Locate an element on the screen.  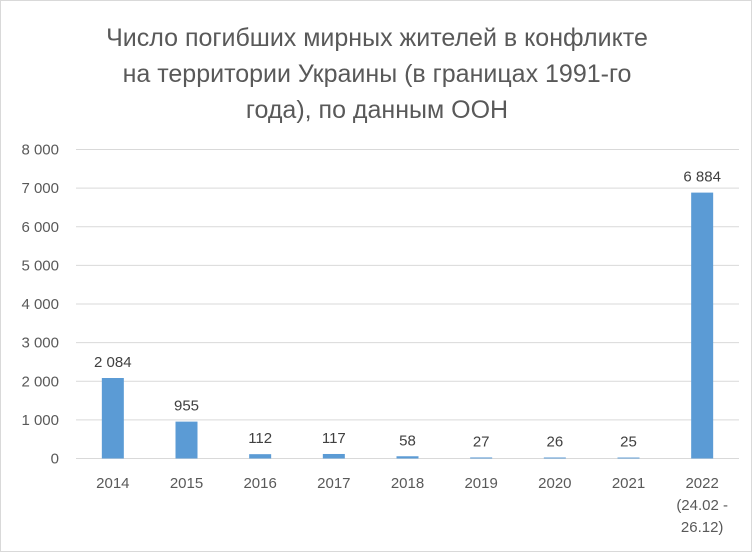
data-label: 2 084 is located at coordinates (113, 362).